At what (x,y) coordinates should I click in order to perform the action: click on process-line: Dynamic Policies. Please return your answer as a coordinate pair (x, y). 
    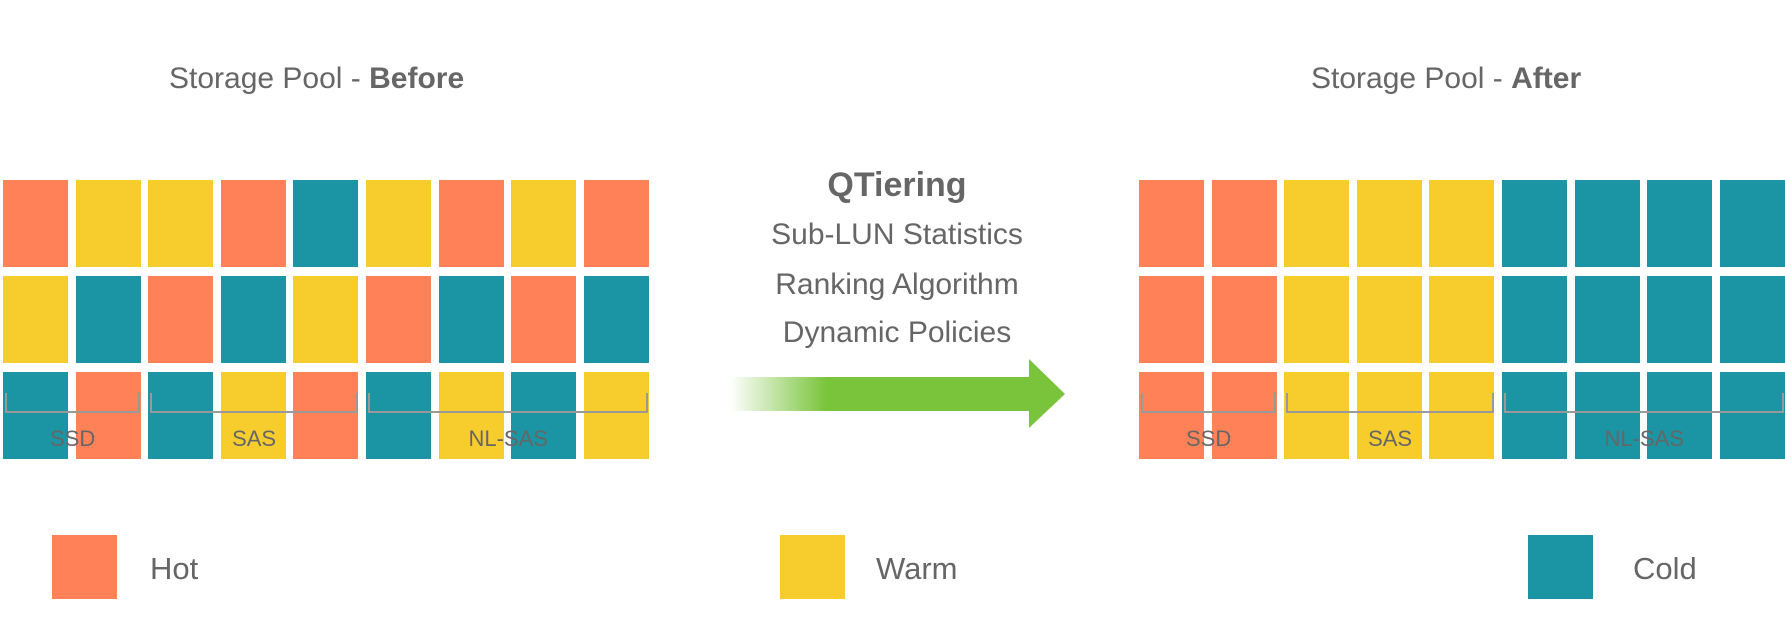
    Looking at the image, I should click on (897, 332).